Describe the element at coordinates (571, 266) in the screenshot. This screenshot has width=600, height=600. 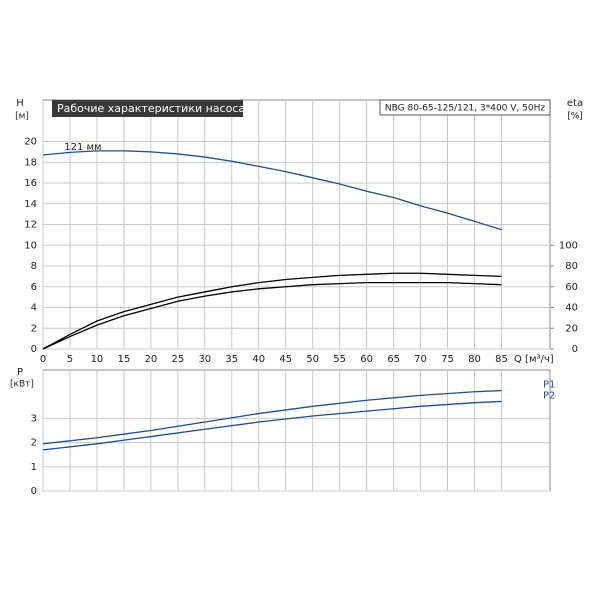
I see `y2-tick-label: 80` at that location.